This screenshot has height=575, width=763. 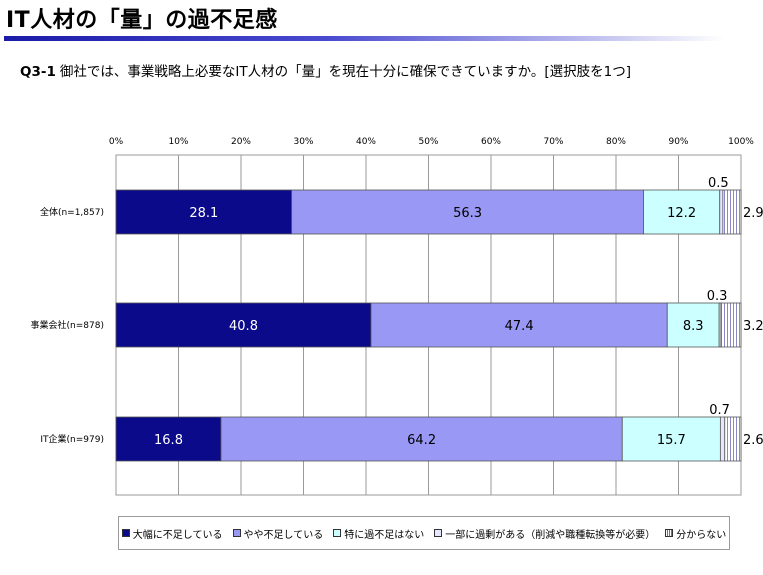 I want to click on data-label: 3.2, so click(x=753, y=326).